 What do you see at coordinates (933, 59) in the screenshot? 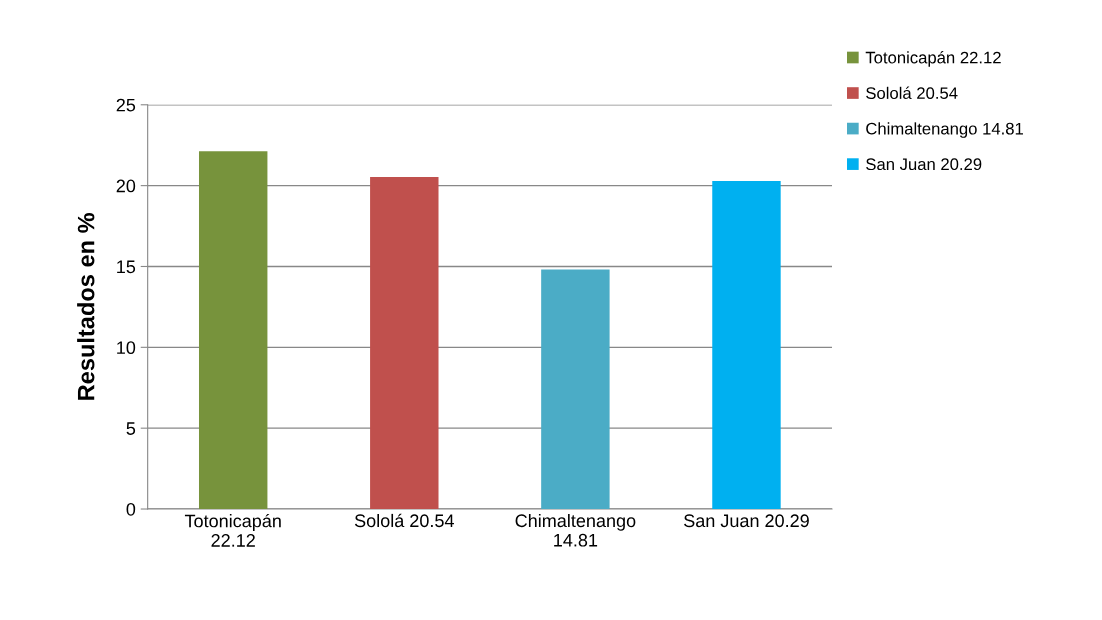
I see `legend-label: Totonicapán 22.12` at bounding box center [933, 59].